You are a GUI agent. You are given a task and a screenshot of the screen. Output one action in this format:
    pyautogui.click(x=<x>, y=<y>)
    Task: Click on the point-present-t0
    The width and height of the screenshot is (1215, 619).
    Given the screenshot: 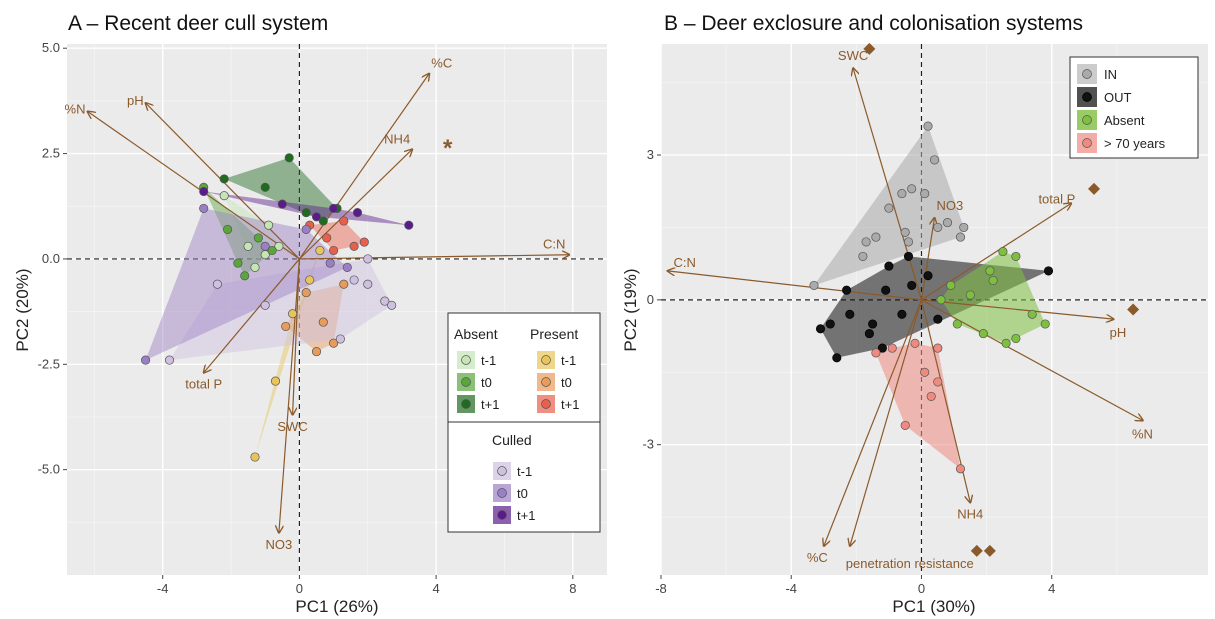 What is the action you would take?
    pyautogui.click(x=316, y=352)
    